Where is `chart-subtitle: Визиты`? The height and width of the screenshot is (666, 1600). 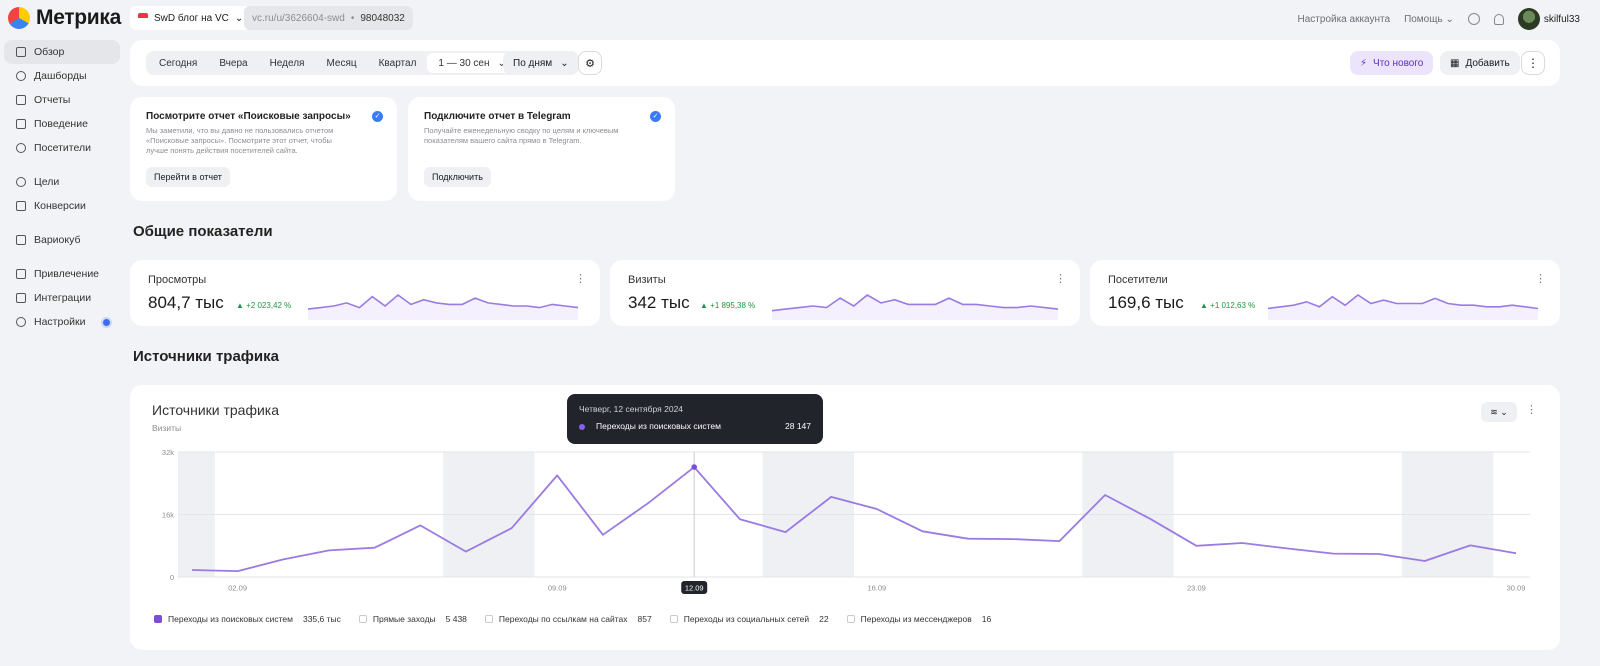 chart-subtitle: Визиты is located at coordinates (167, 428).